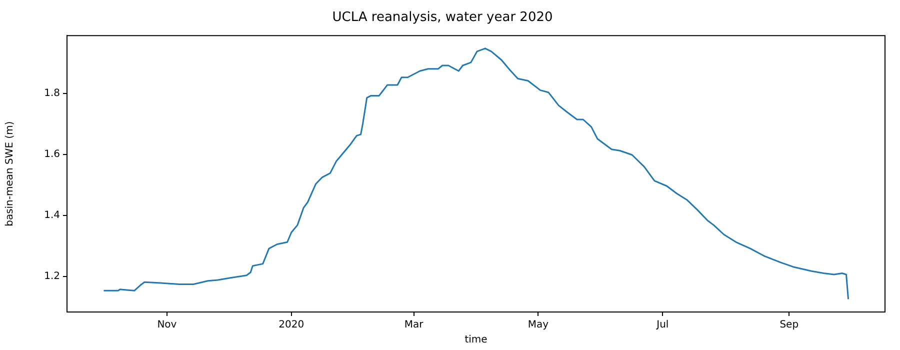  What do you see at coordinates (414, 325) in the screenshot?
I see `x-tick-label: Mar` at bounding box center [414, 325].